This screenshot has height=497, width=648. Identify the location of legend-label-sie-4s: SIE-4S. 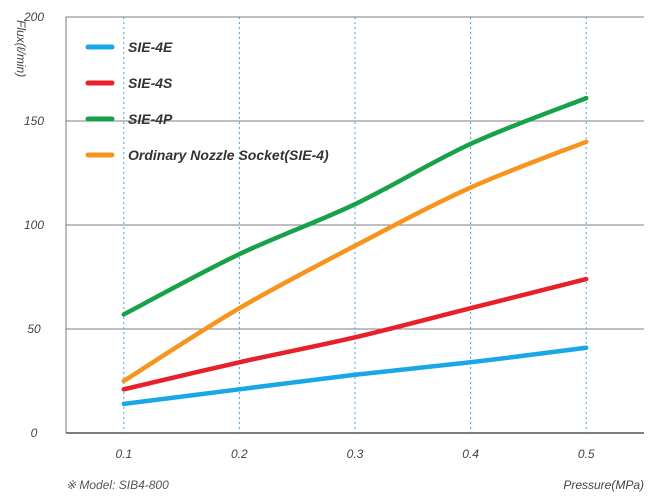
(150, 83).